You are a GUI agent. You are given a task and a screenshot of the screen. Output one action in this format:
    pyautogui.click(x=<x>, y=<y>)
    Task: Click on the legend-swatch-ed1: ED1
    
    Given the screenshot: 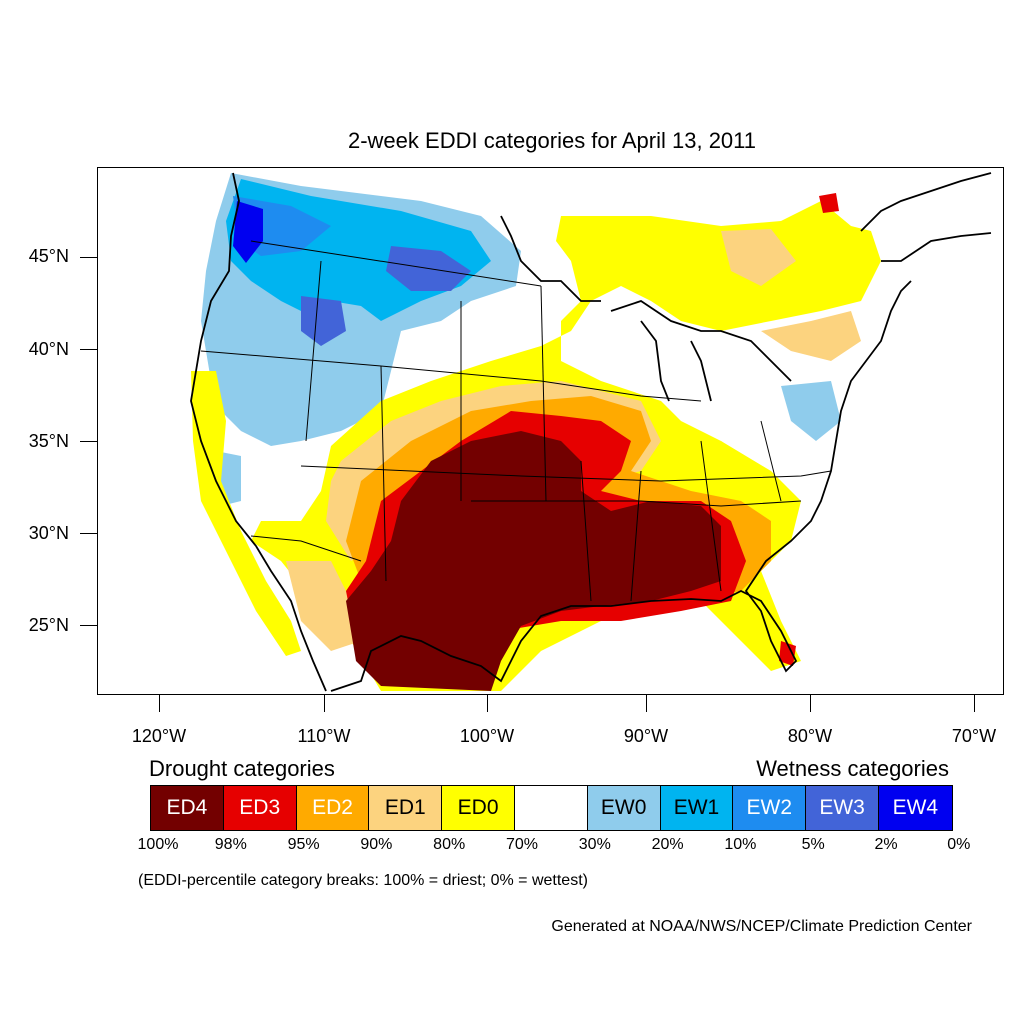 What is the action you would take?
    pyautogui.click(x=406, y=808)
    